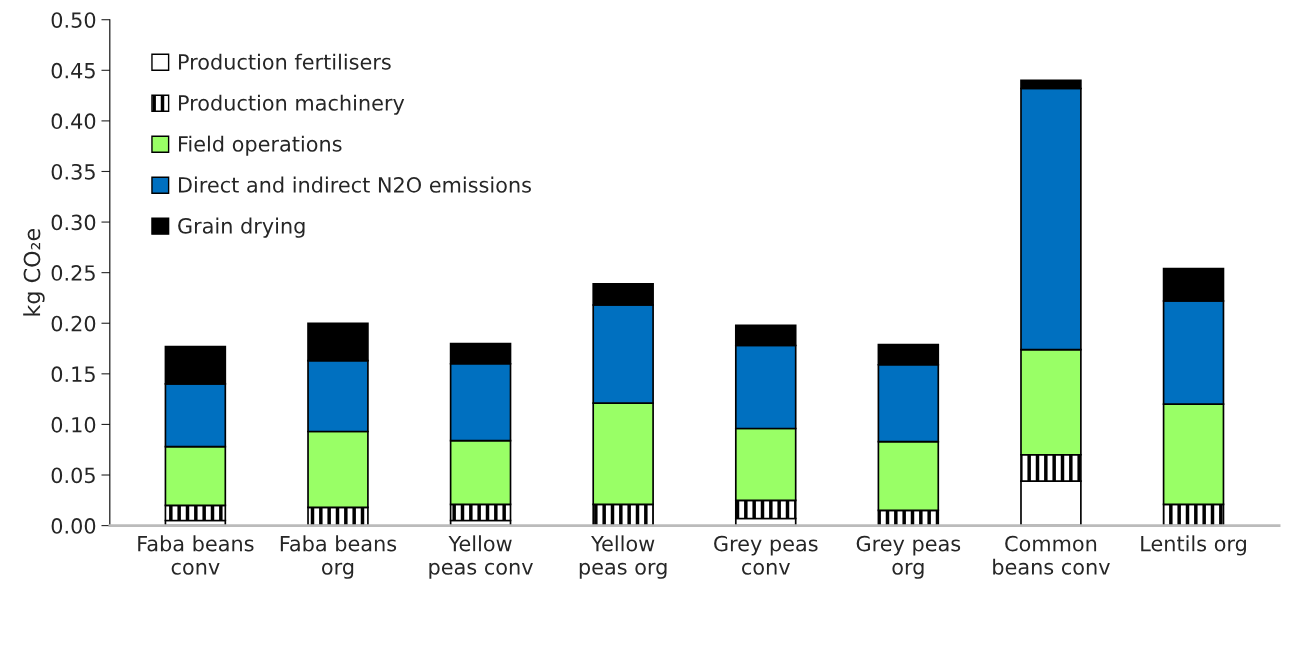  I want to click on x-tick-label: Grey peas conv, so click(766, 555).